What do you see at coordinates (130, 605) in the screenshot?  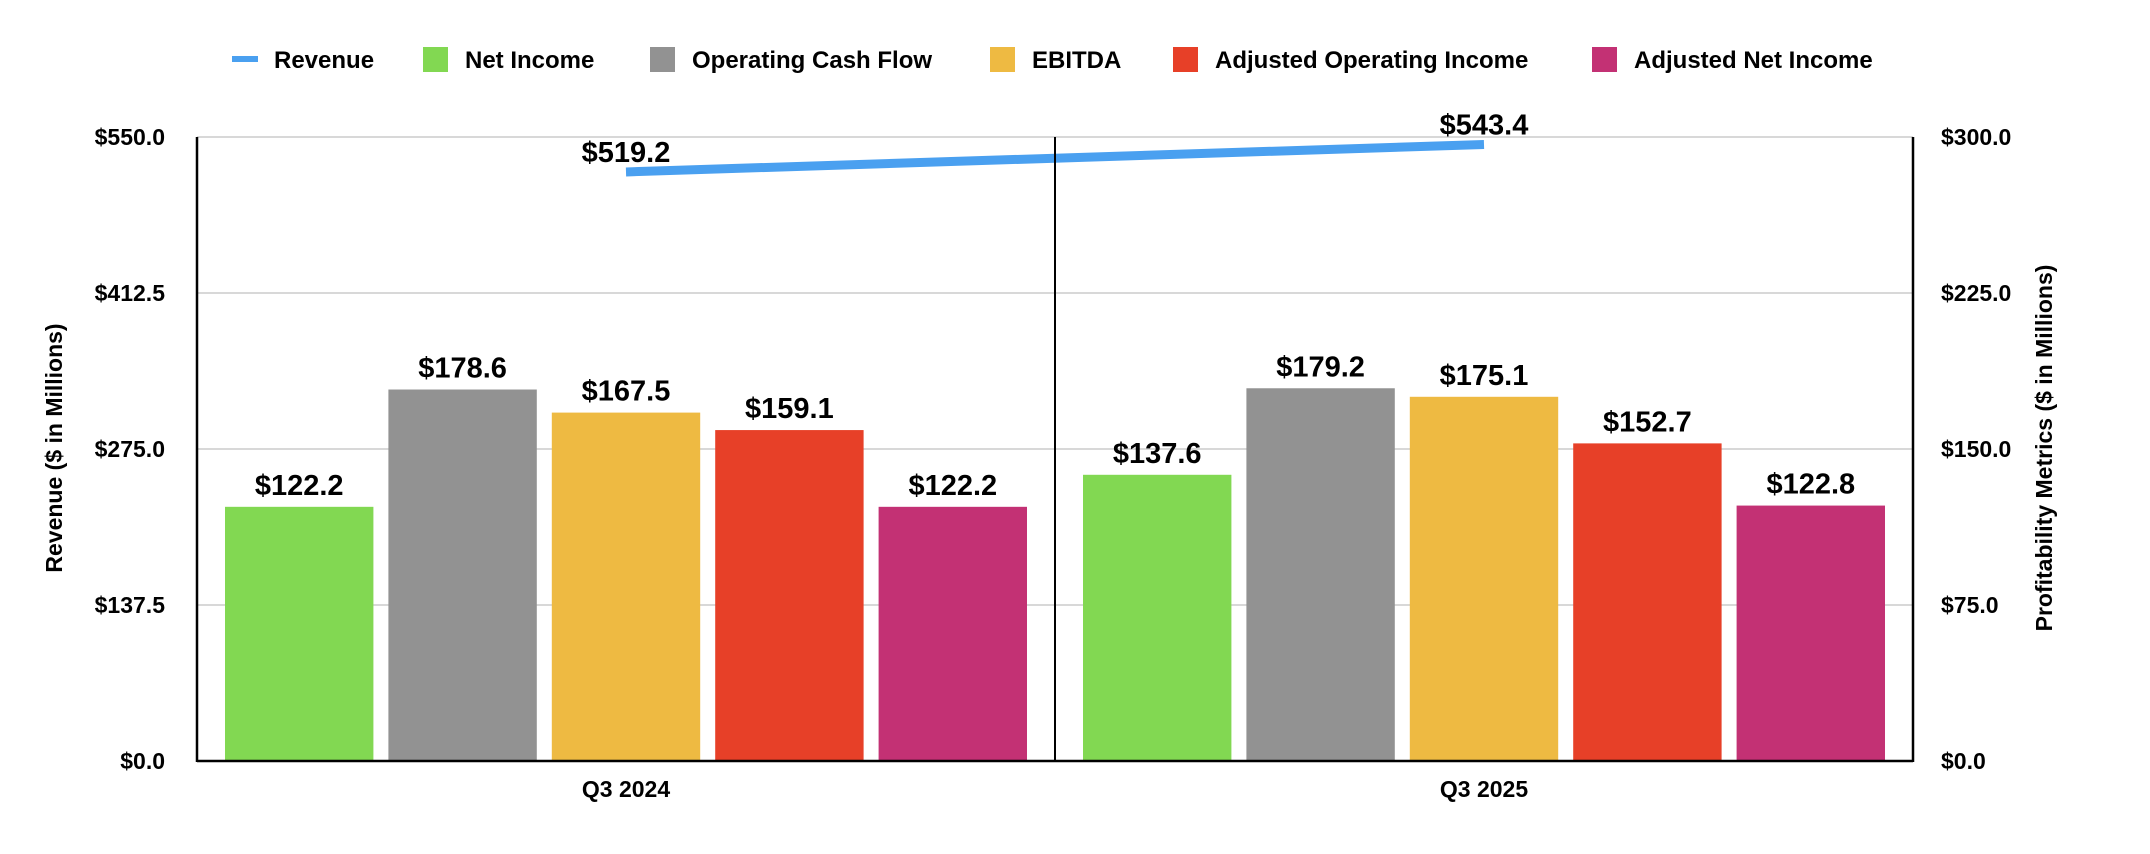 I see `left-tick-label: $137.5` at bounding box center [130, 605].